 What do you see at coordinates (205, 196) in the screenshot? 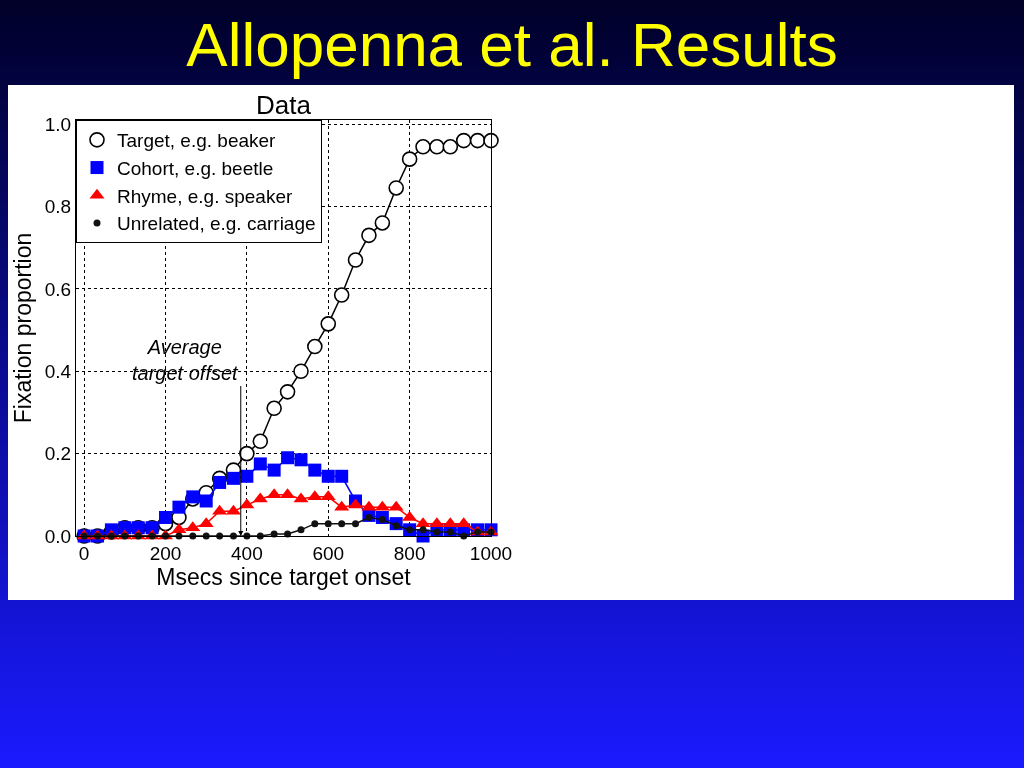
I see `legend-label: Rhyme, e.g. speaker` at bounding box center [205, 196].